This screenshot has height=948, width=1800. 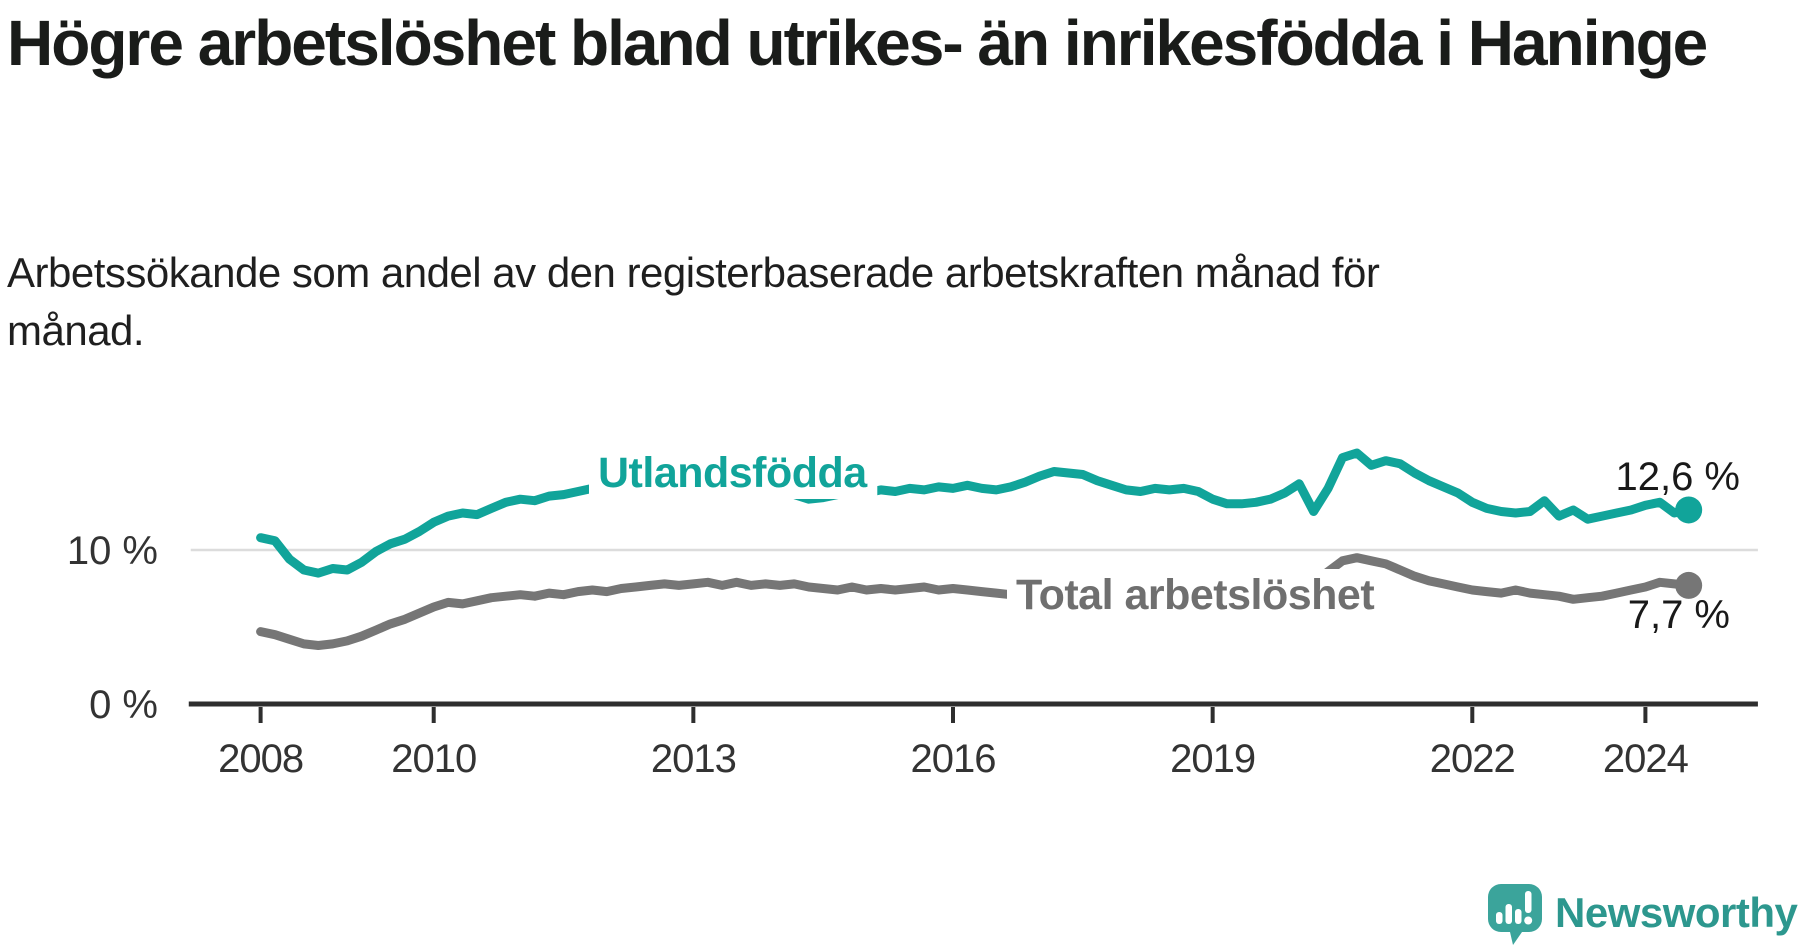 I want to click on chart-subtitle-line2: månad., so click(x=76, y=330).